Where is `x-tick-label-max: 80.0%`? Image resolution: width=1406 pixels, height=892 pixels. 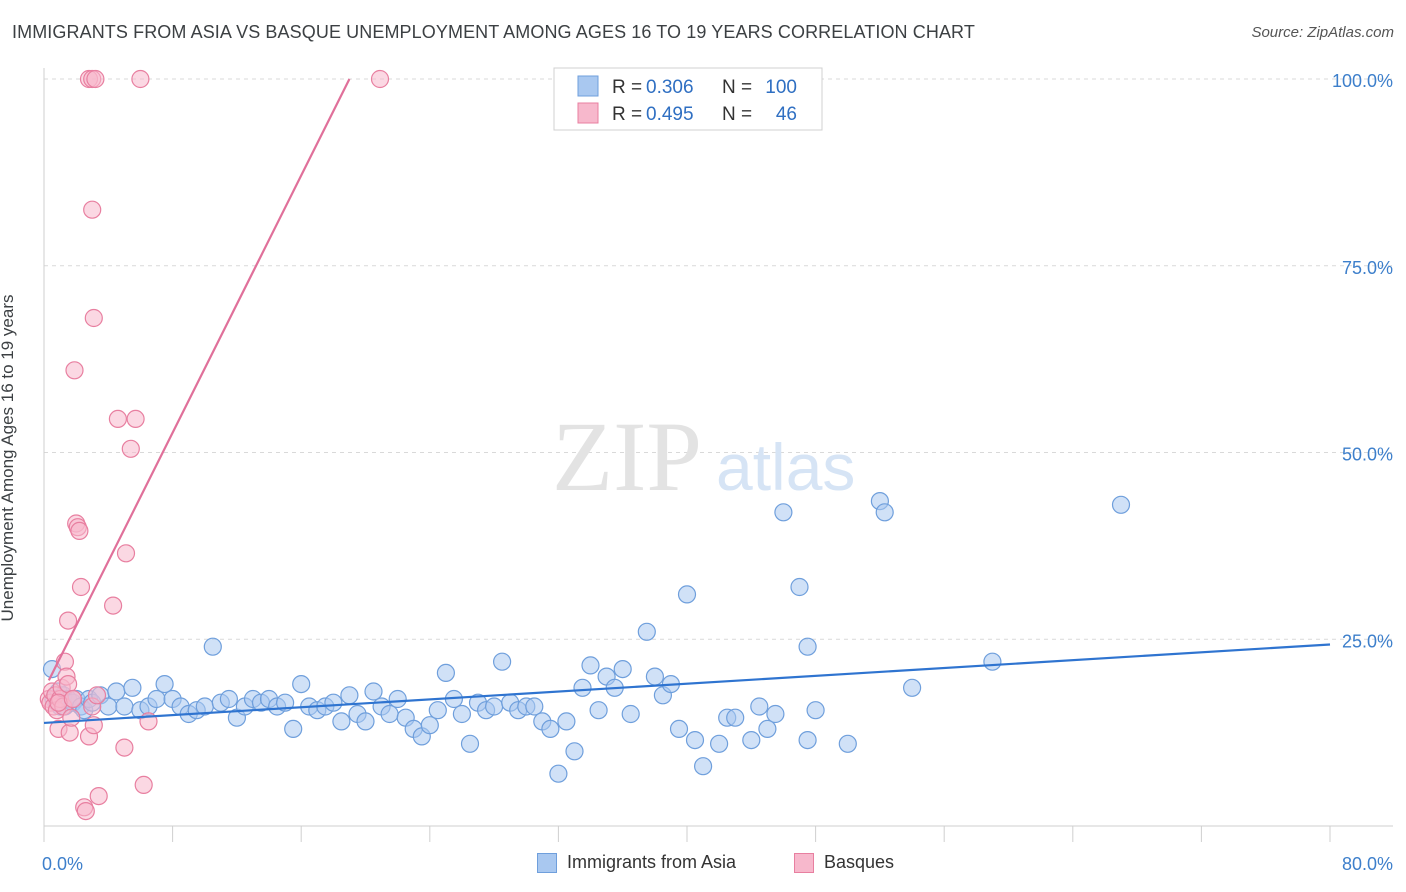 x-tick-label-max: 80.0% is located at coordinates (1367, 864).